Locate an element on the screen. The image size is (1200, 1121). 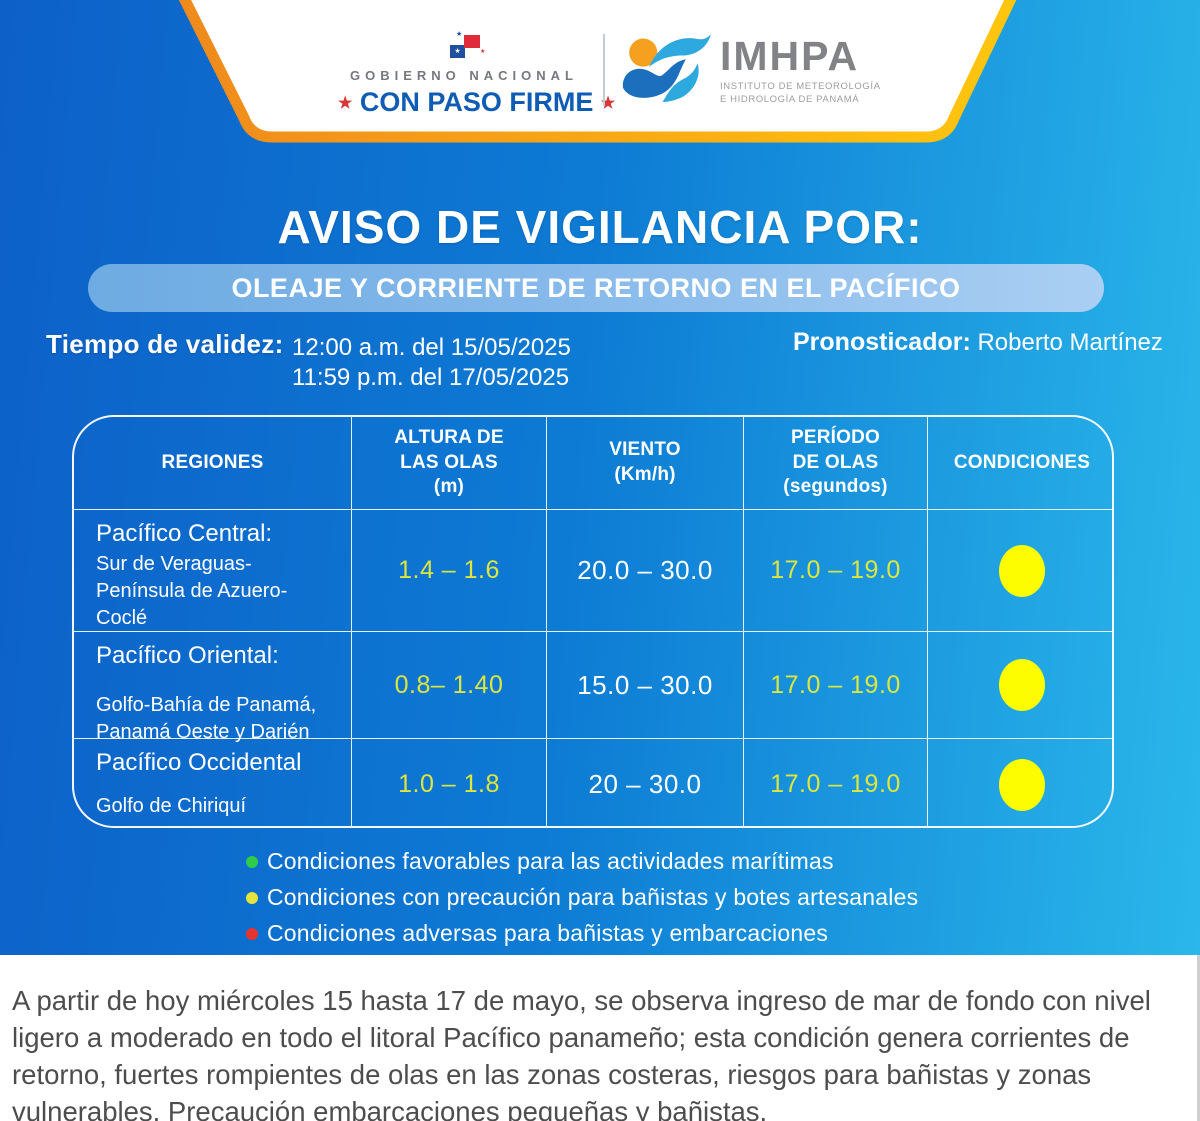
flag-star-blue: ★ is located at coordinates (459, 34).